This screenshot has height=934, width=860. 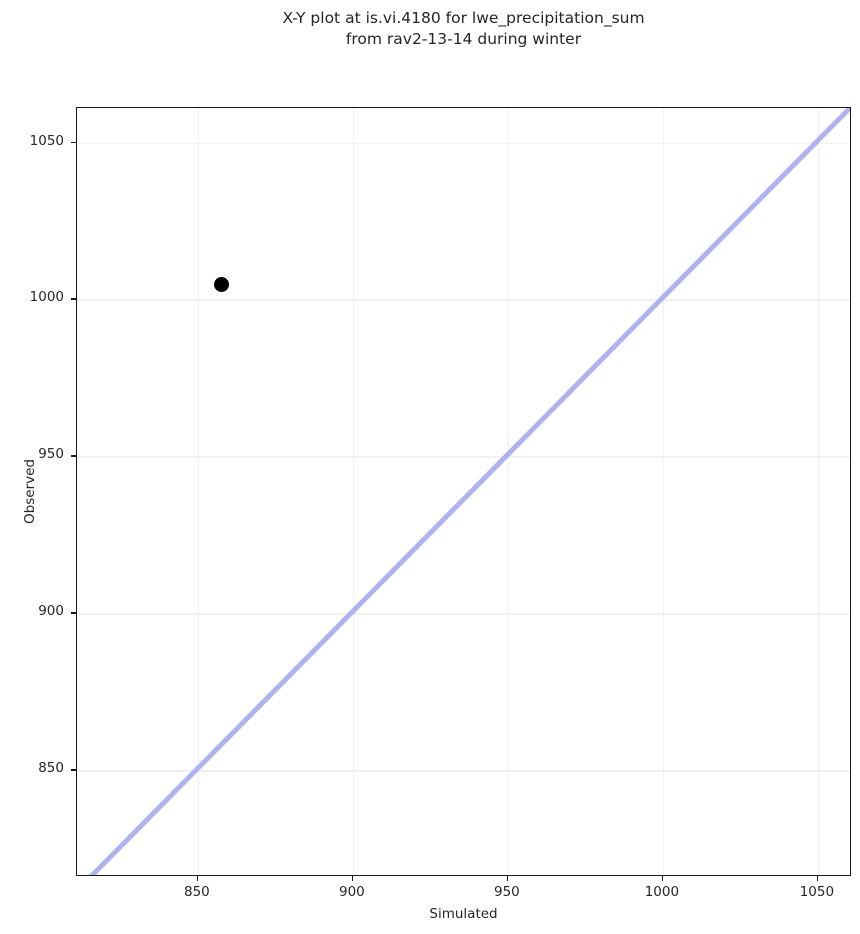 I want to click on x-tick-label: 900, so click(x=352, y=892).